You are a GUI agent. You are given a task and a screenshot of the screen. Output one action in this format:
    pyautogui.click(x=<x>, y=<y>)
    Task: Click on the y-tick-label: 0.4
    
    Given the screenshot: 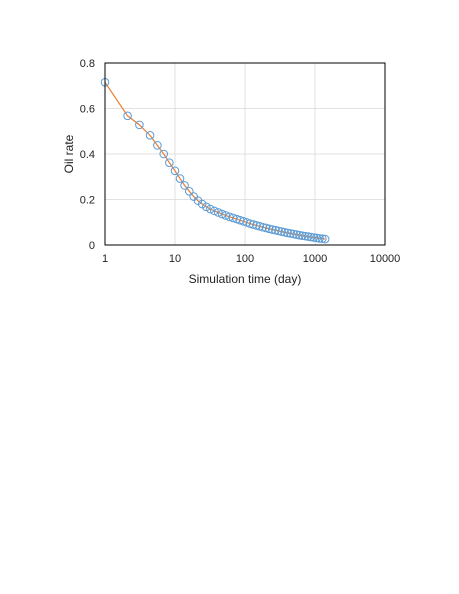 What is the action you would take?
    pyautogui.click(x=87, y=155)
    